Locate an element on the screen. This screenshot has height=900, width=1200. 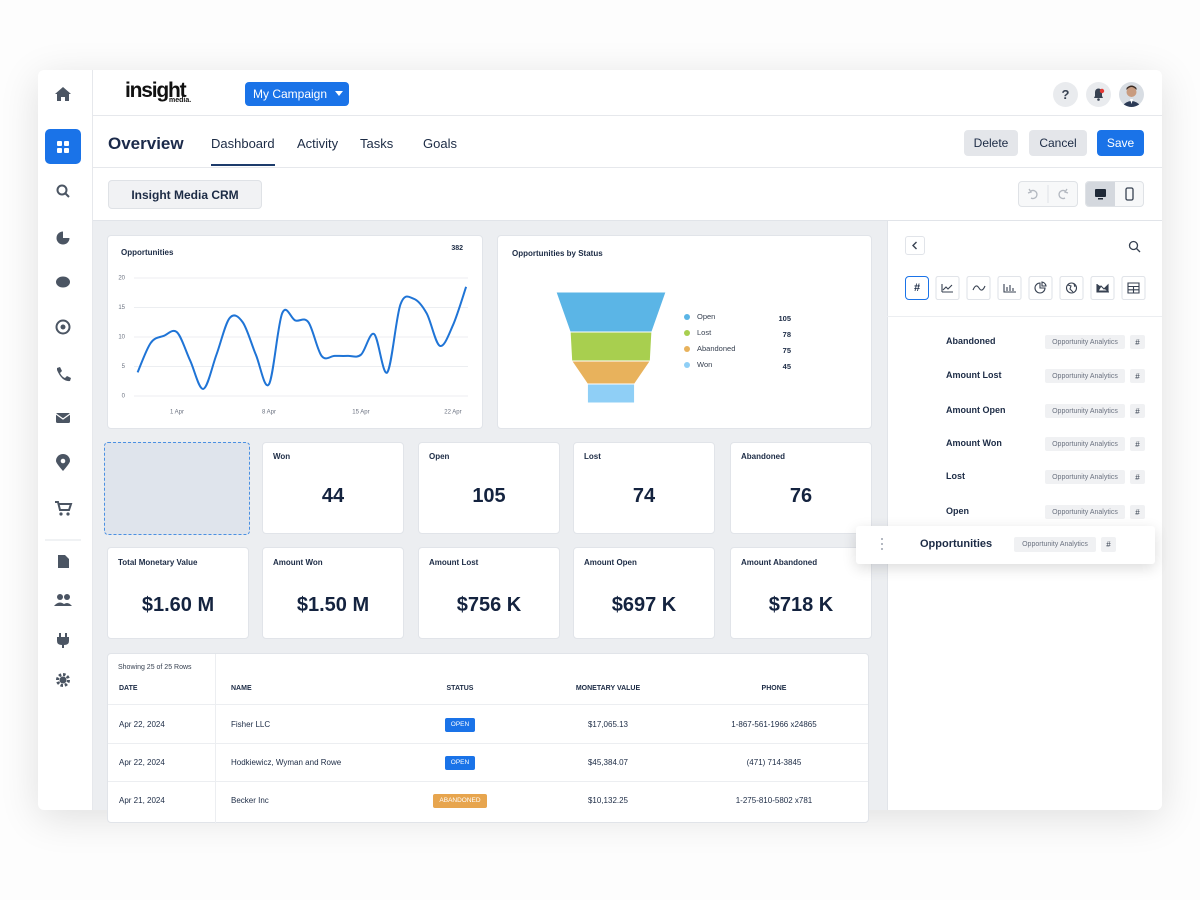
field-name: Amount Open is located at coordinates (976, 410).